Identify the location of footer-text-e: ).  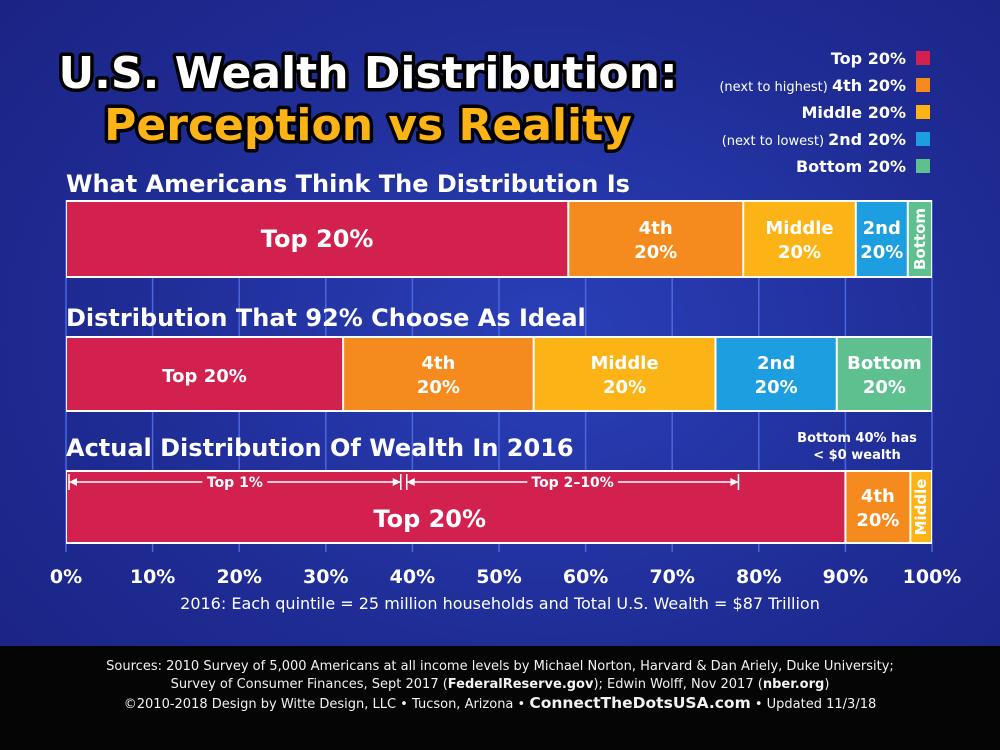
(827, 684).